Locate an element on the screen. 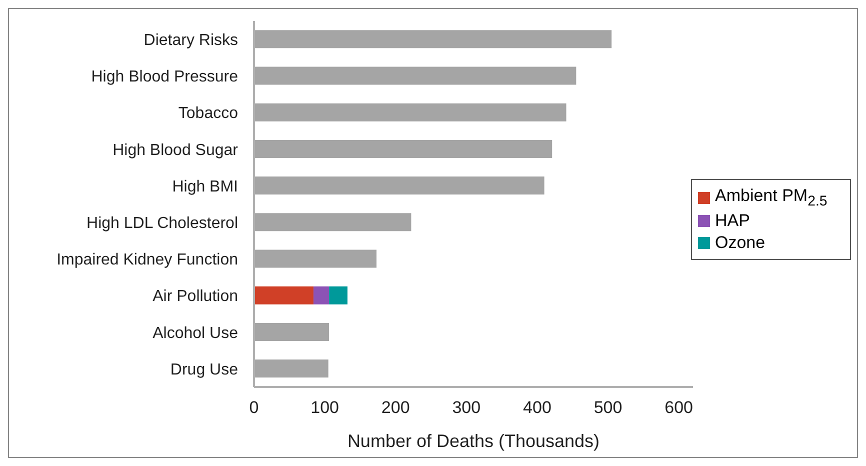  x-tick-label: 500 is located at coordinates (608, 408).